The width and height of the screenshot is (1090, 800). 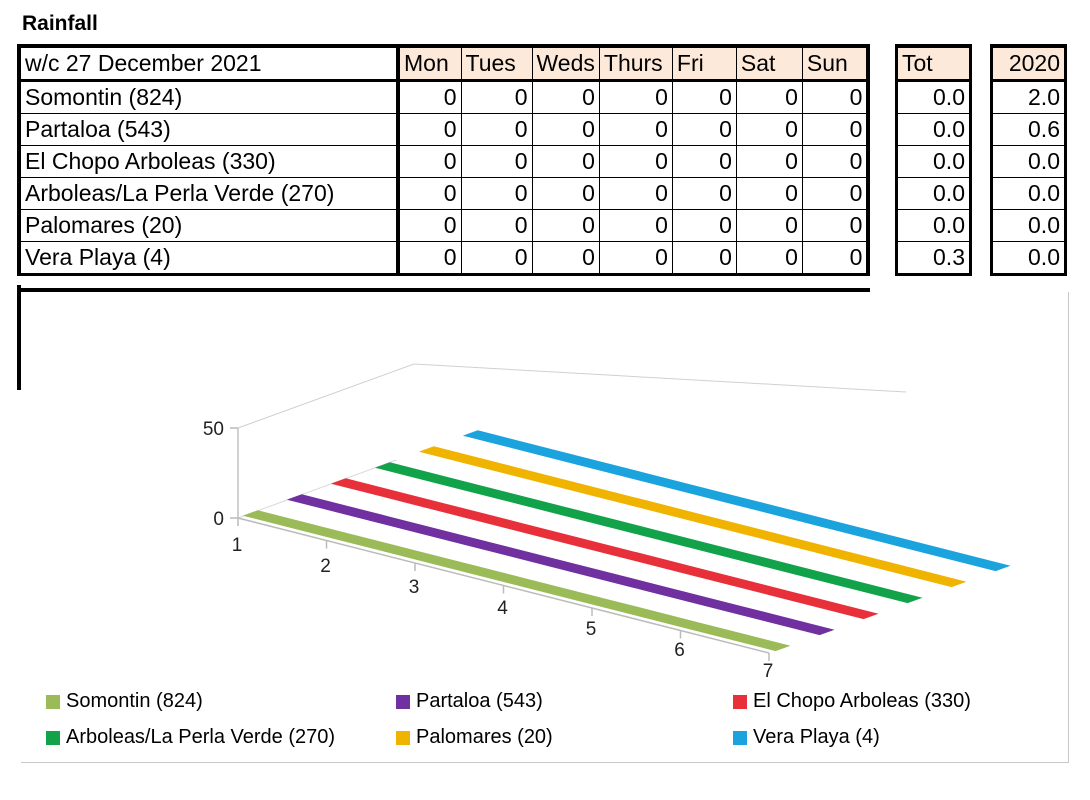 I want to click on day-header-sun: Sun, so click(x=836, y=63).